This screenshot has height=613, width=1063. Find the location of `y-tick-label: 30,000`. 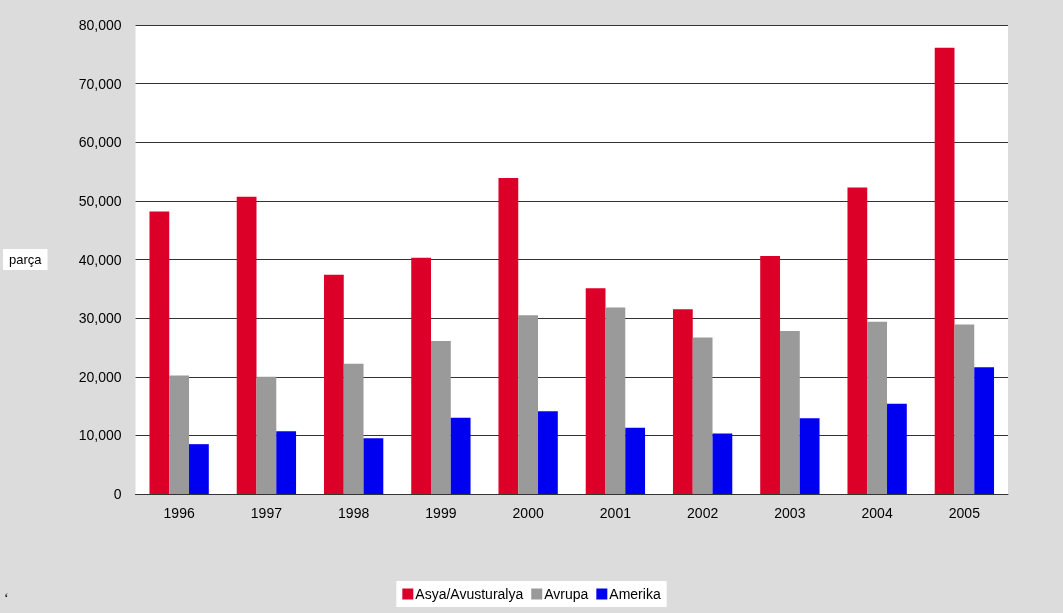

y-tick-label: 30,000 is located at coordinates (100, 318).